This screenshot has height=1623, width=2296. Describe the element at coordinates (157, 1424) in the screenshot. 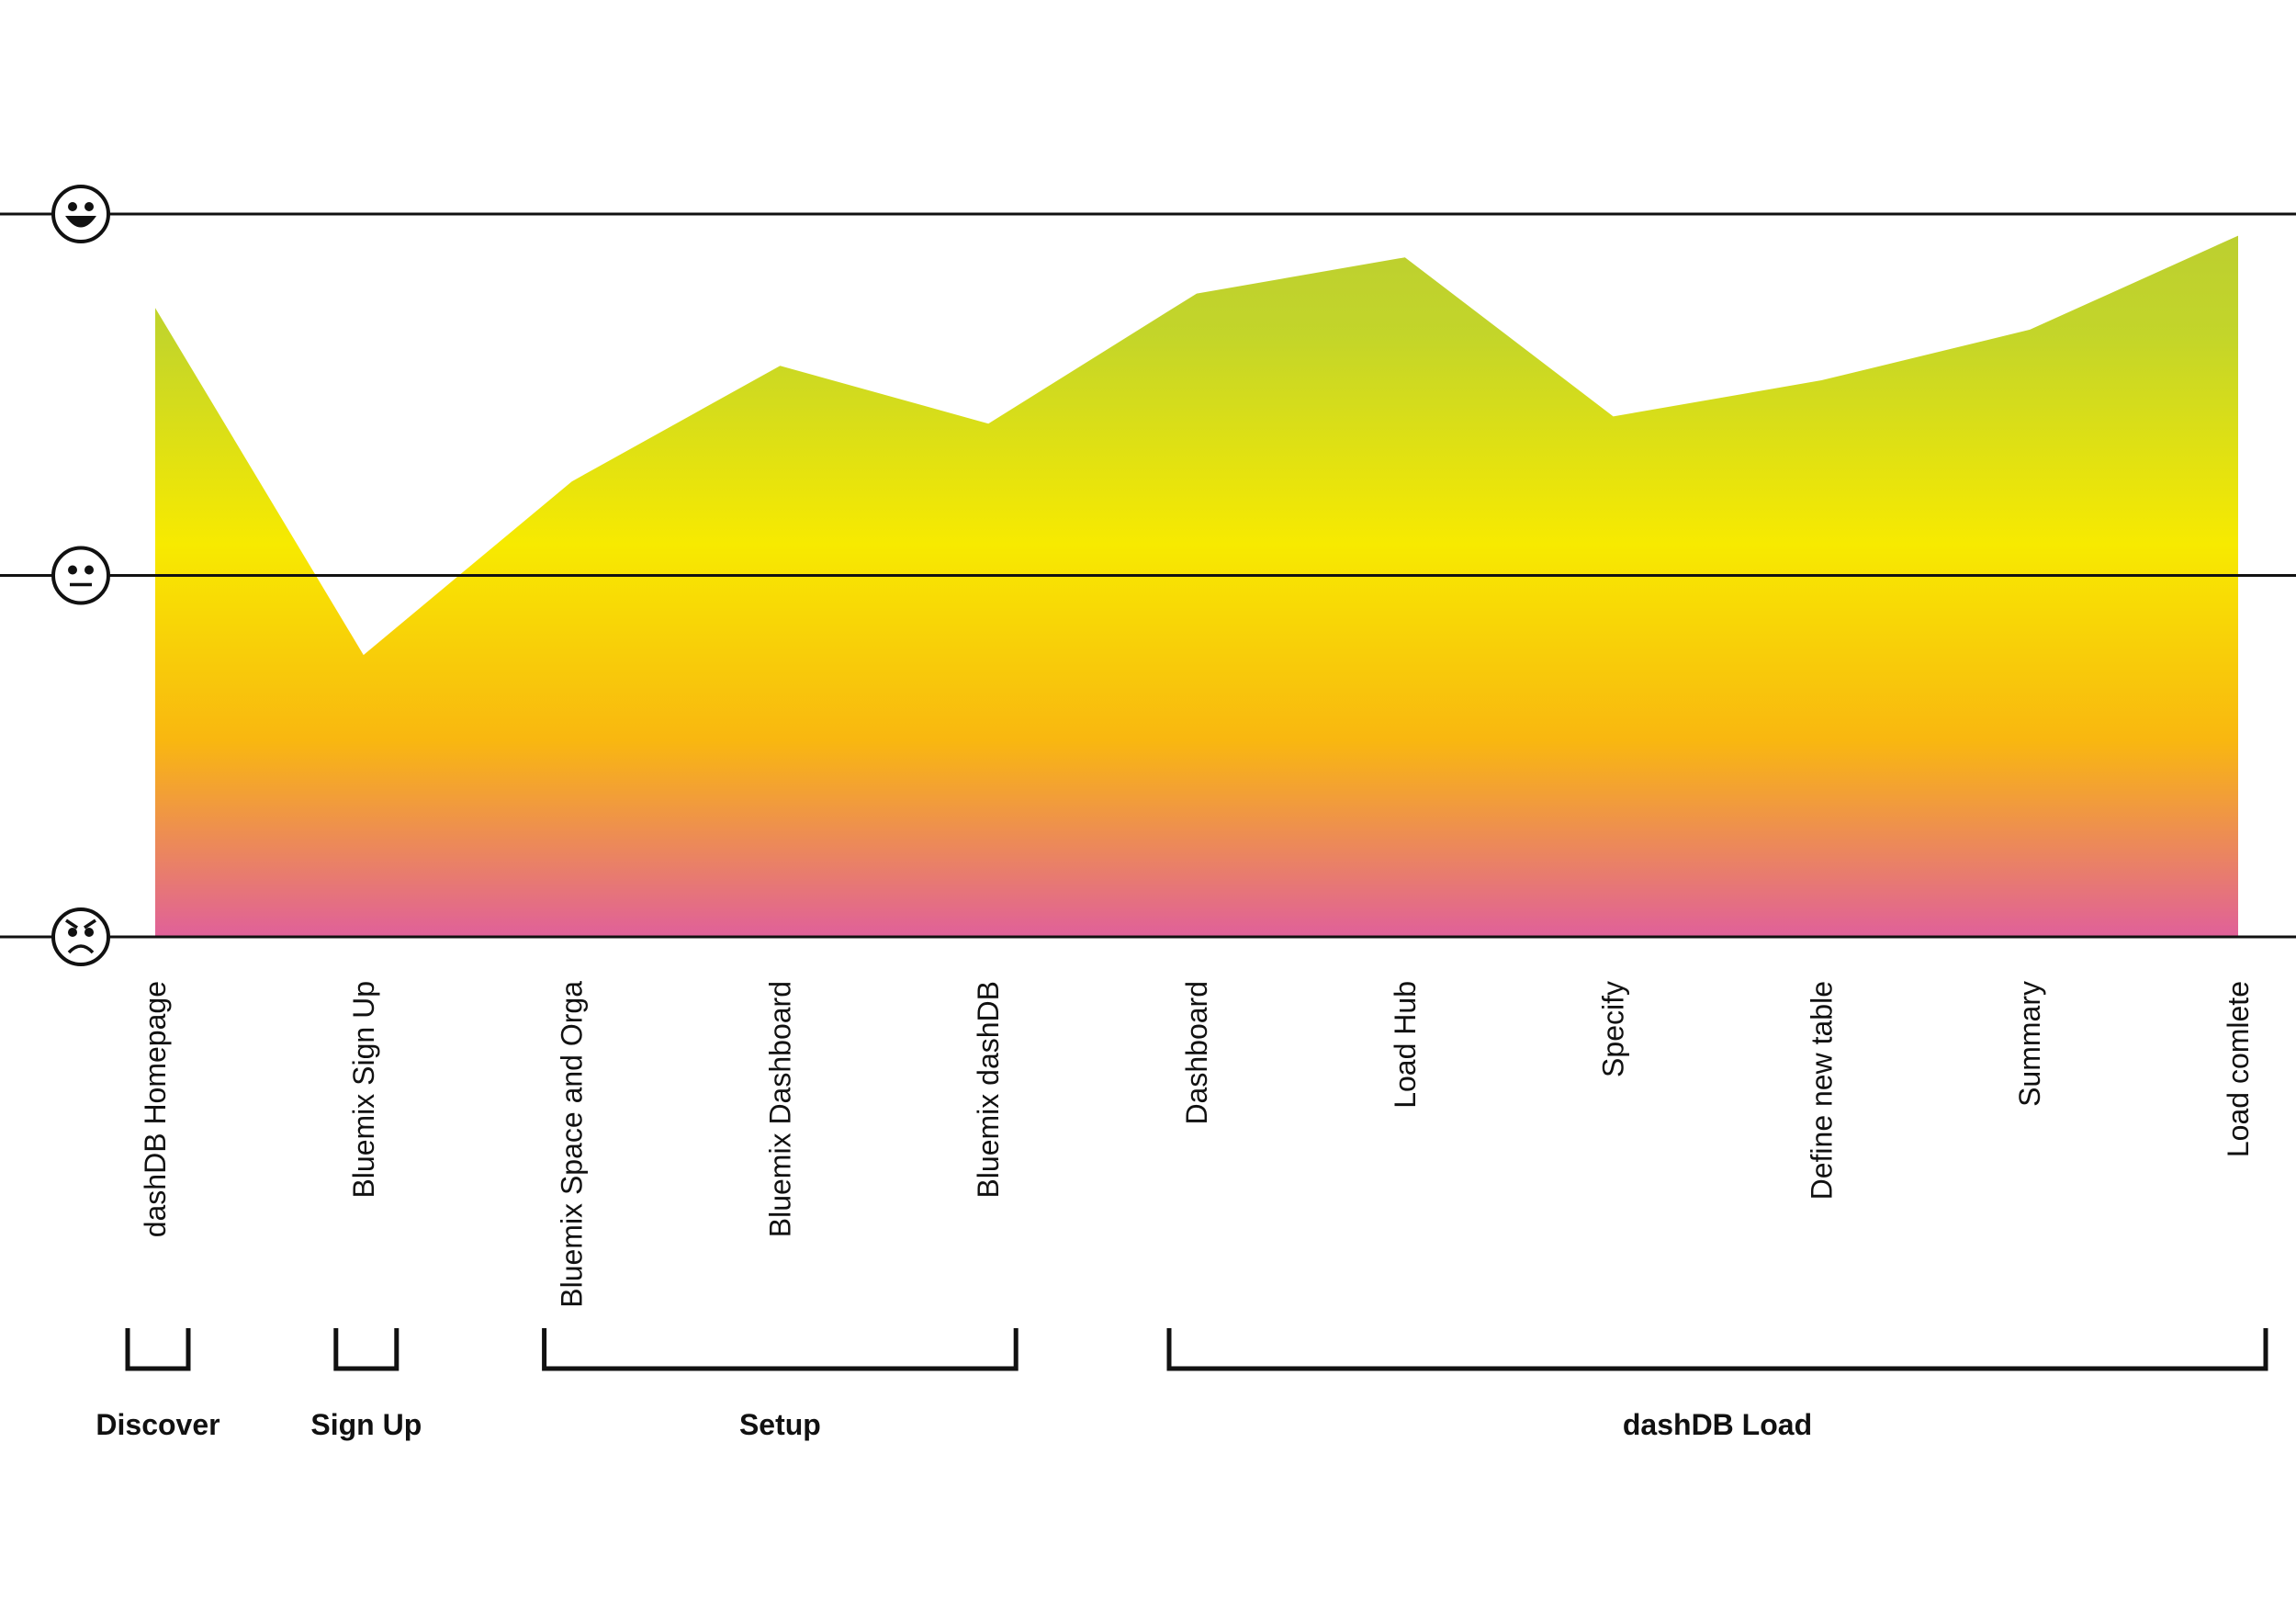

I see `phase-label: Discover` at that location.